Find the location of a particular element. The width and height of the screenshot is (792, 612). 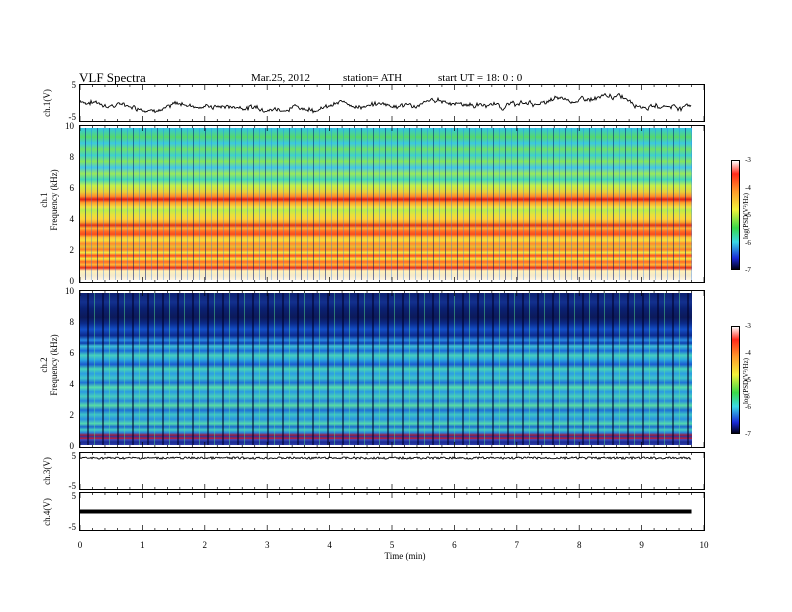

ch4-trace is located at coordinates (386, 511).